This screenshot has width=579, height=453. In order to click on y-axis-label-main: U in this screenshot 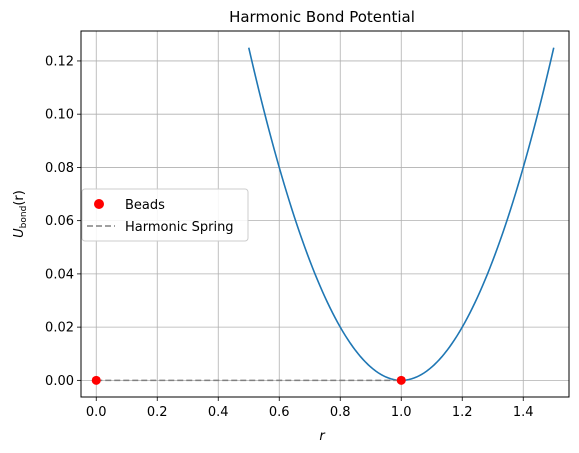, I will do `click(19, 233)`.